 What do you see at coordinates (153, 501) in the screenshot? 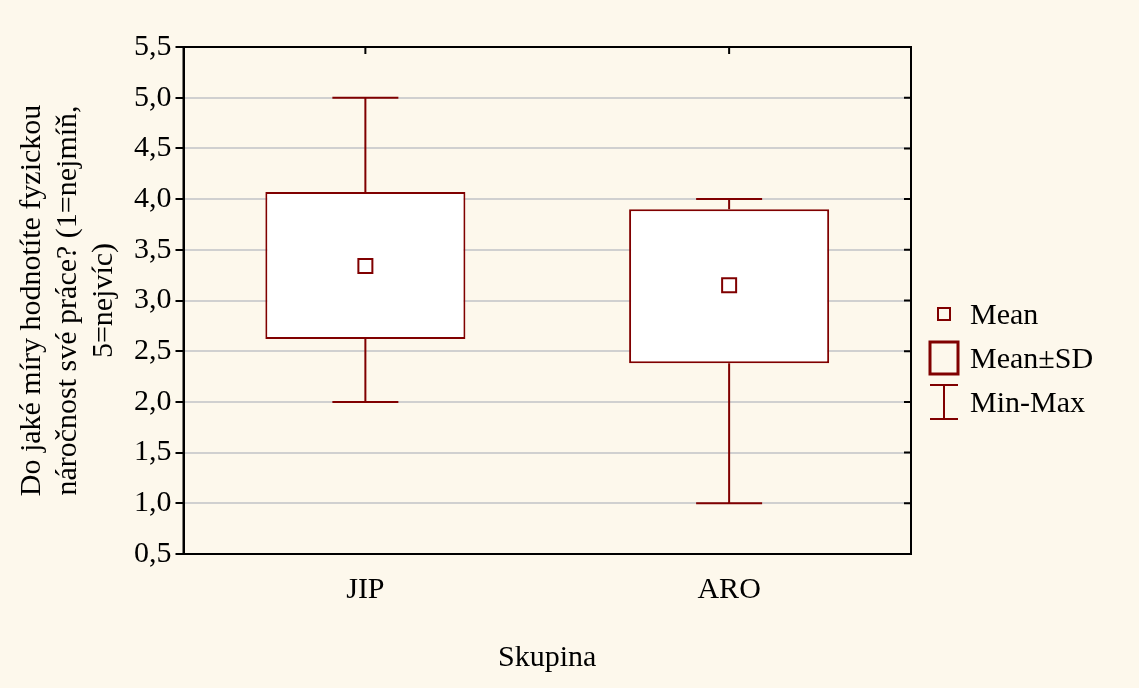
I see `y-tick-label: 1,0` at bounding box center [153, 501].